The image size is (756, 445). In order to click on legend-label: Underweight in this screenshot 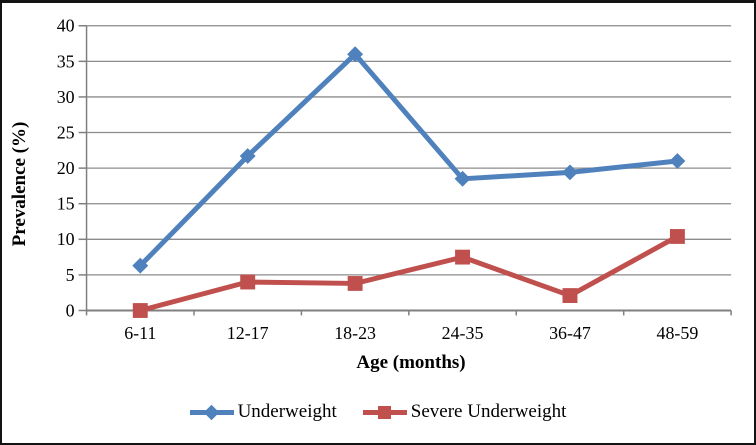, I will do `click(287, 411)`.